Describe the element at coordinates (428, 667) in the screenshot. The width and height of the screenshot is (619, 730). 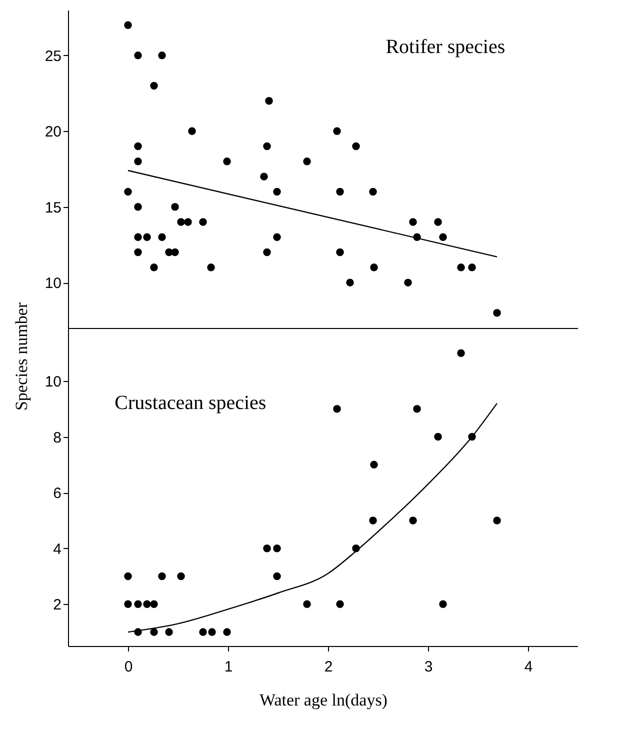
I see `x-tick-label: 3` at that location.